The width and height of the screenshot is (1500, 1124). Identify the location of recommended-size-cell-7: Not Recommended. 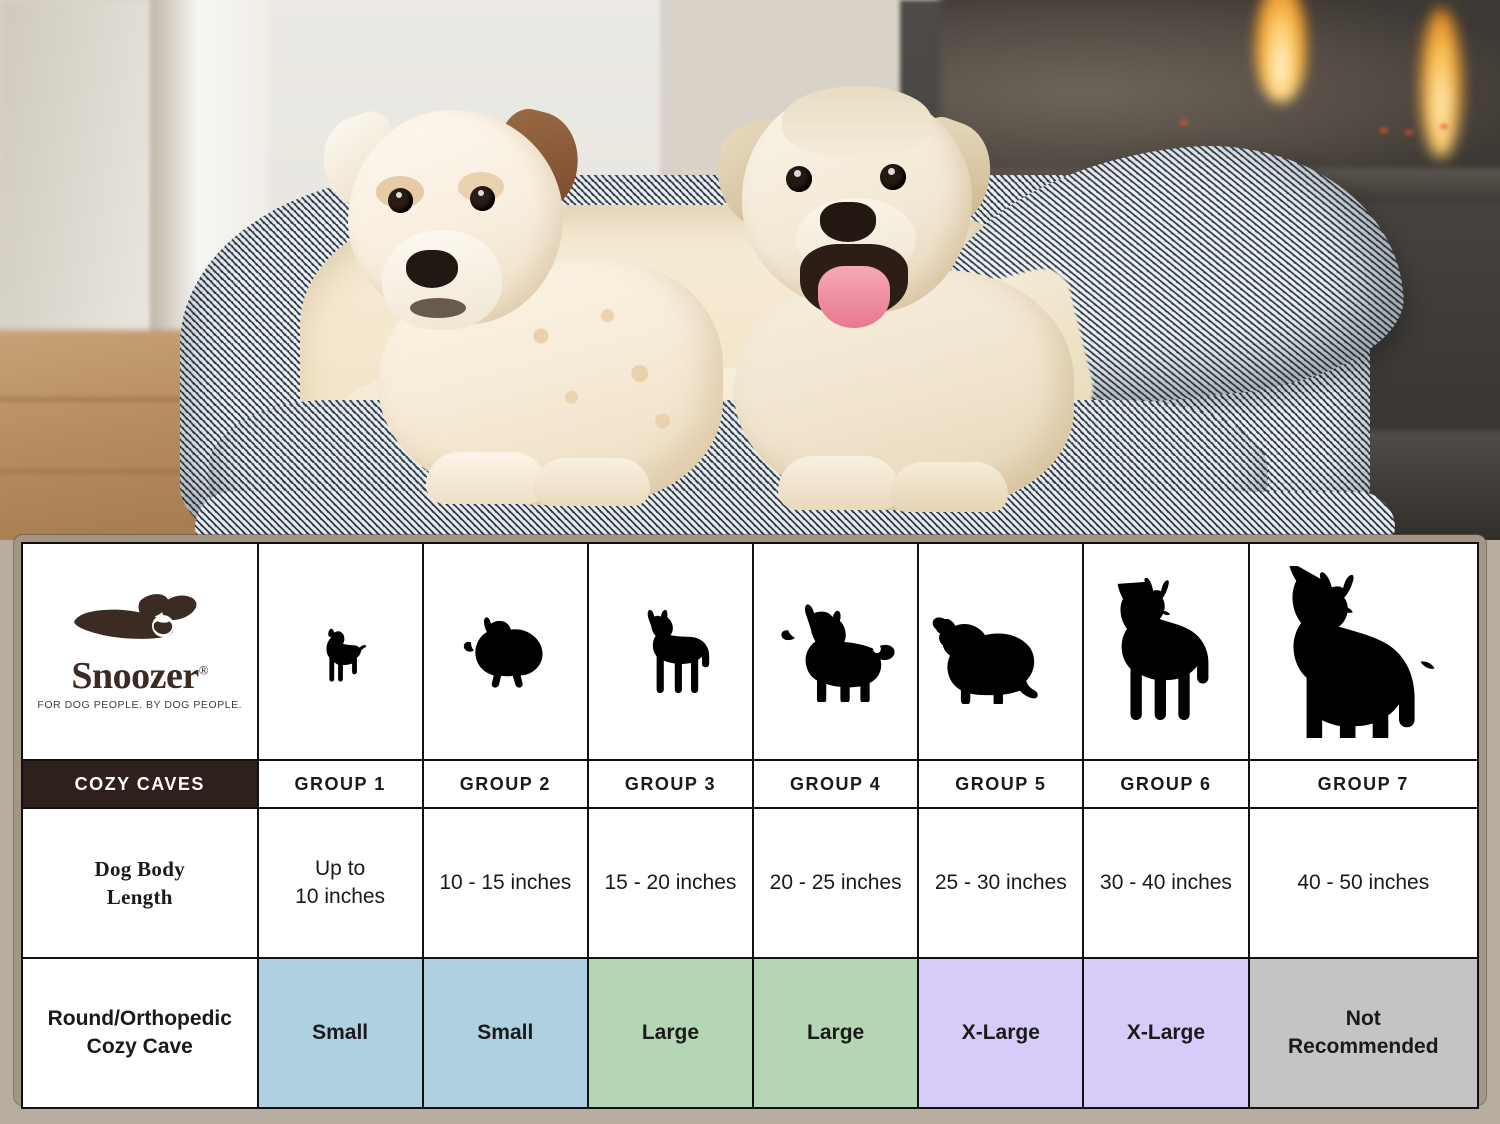
(1363, 1033).